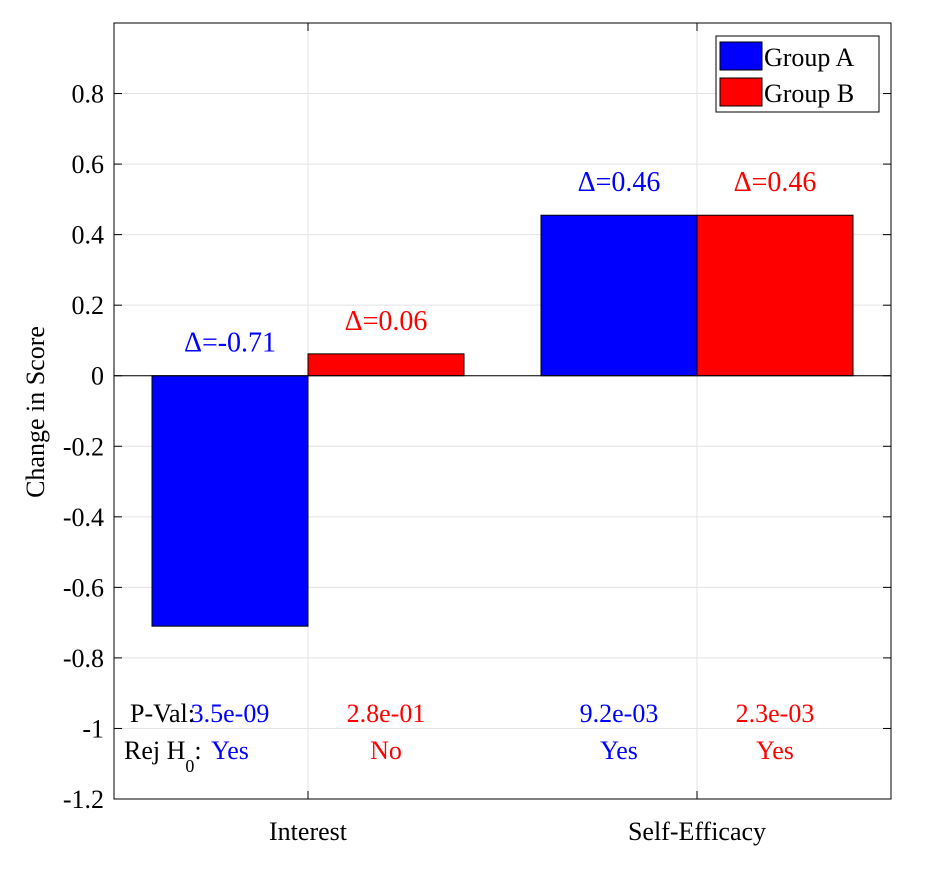 The height and width of the screenshot is (873, 925). What do you see at coordinates (162, 713) in the screenshot?
I see `pval-row-label: P-Val:` at bounding box center [162, 713].